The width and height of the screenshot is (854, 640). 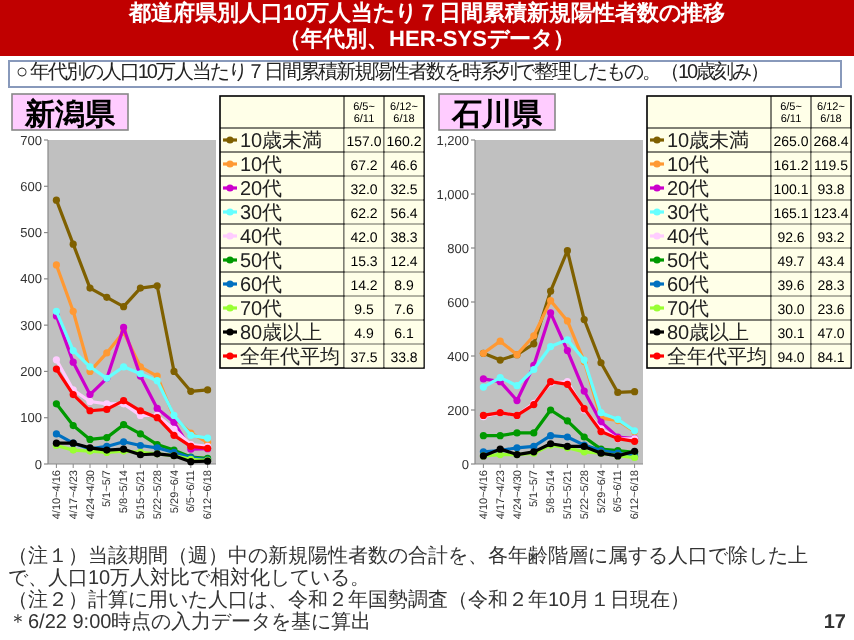 What do you see at coordinates (350, 601) in the screenshot?
I see `text: （注２）計算に用いた人口は、令和２年国勢調査（令和２年10月１日現在）` at bounding box center [350, 601].